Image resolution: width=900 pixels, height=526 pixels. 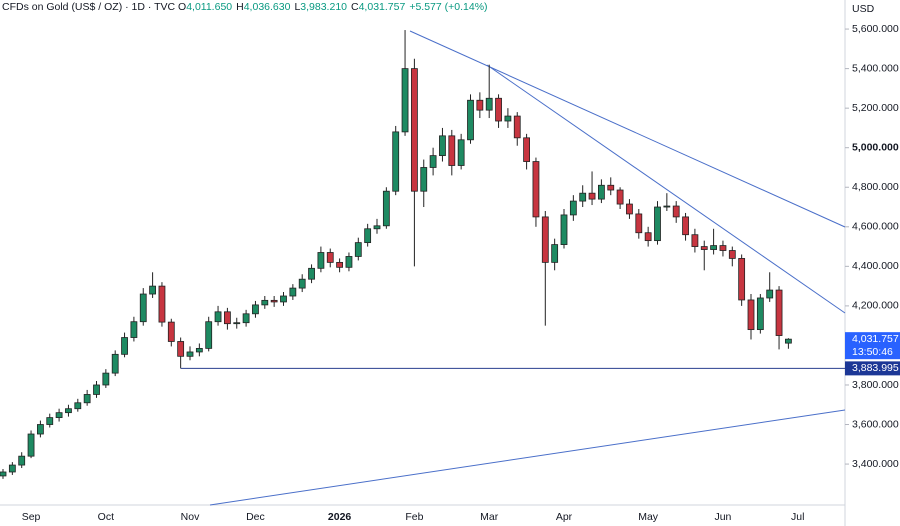 I want to click on x-tick-label: Sep, so click(x=31, y=517).